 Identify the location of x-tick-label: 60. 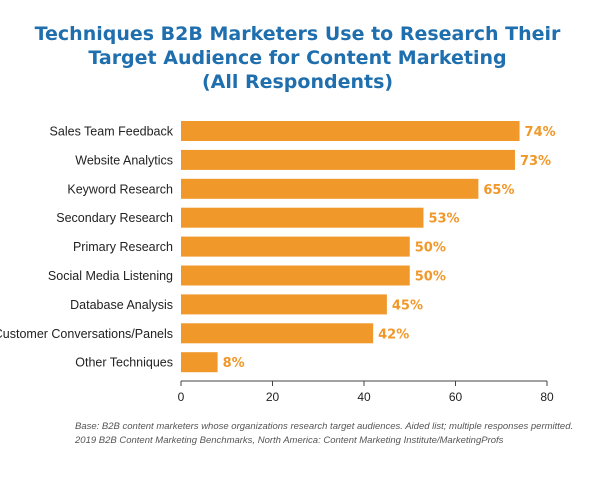
(456, 397).